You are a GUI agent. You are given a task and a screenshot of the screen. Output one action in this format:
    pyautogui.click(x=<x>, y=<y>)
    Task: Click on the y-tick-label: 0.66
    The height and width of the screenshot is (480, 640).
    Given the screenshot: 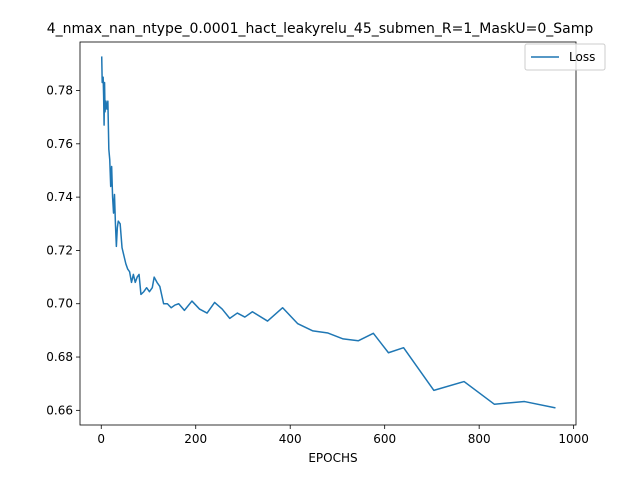 What is the action you would take?
    pyautogui.click(x=59, y=410)
    